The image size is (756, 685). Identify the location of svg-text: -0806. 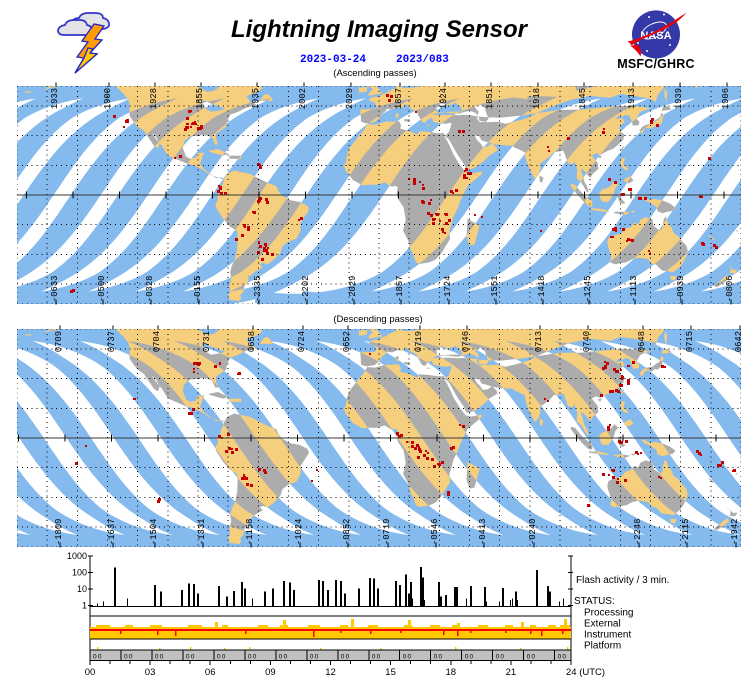
(730, 289).